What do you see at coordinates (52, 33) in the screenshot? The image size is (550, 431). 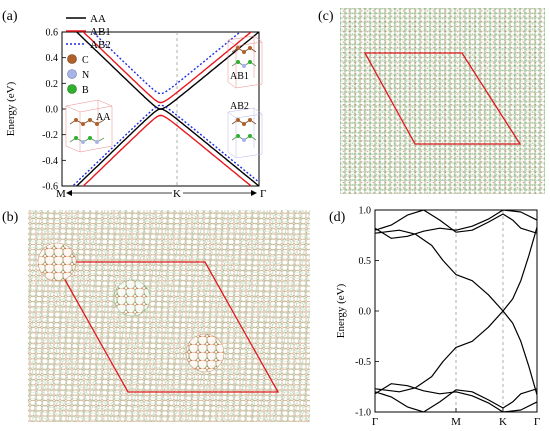 I see `a-ytick-label-6: 0.6` at bounding box center [52, 33].